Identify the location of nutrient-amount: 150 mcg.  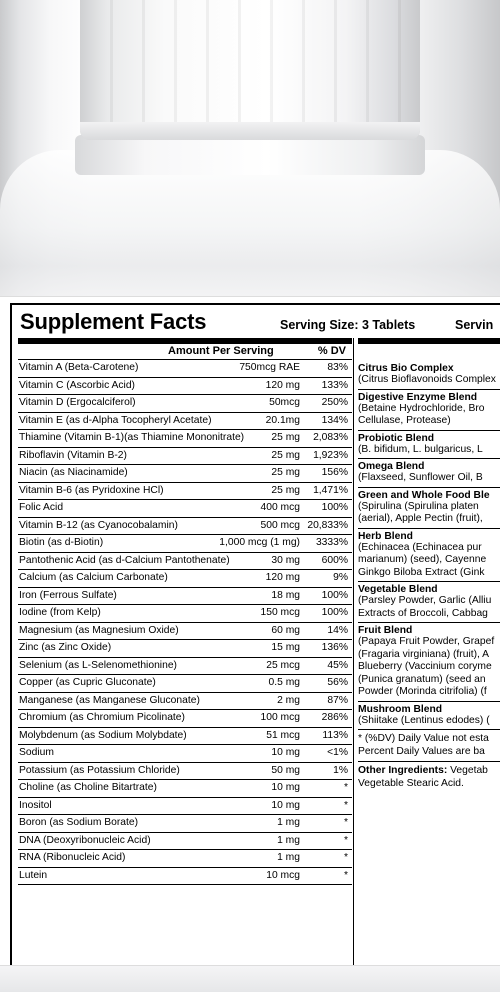
(280, 612).